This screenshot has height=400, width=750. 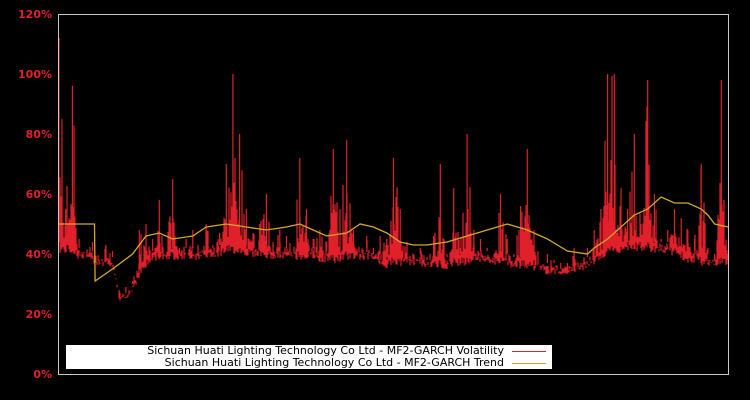 I want to click on y-tick-label: 120%, so click(x=35, y=14).